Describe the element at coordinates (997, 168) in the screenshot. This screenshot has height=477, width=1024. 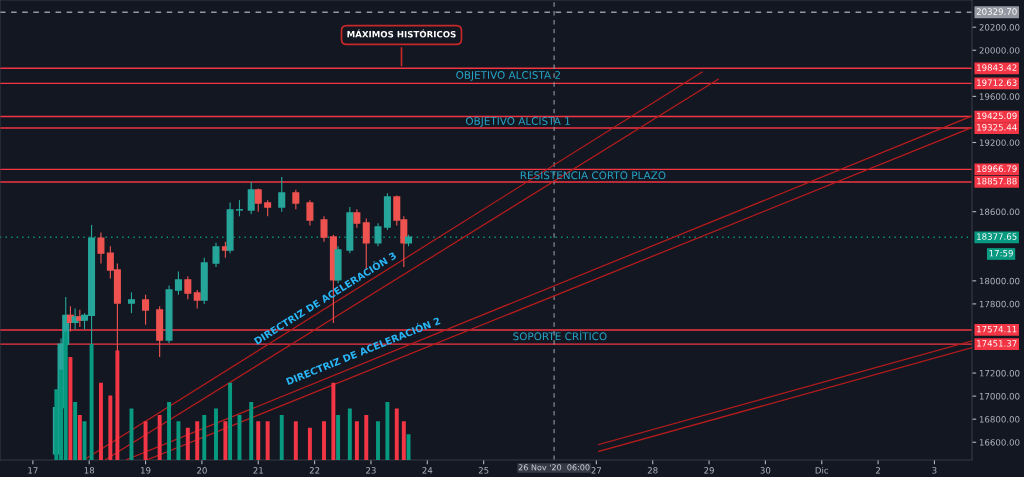
I see `ref-line-label: 18966.79` at that location.